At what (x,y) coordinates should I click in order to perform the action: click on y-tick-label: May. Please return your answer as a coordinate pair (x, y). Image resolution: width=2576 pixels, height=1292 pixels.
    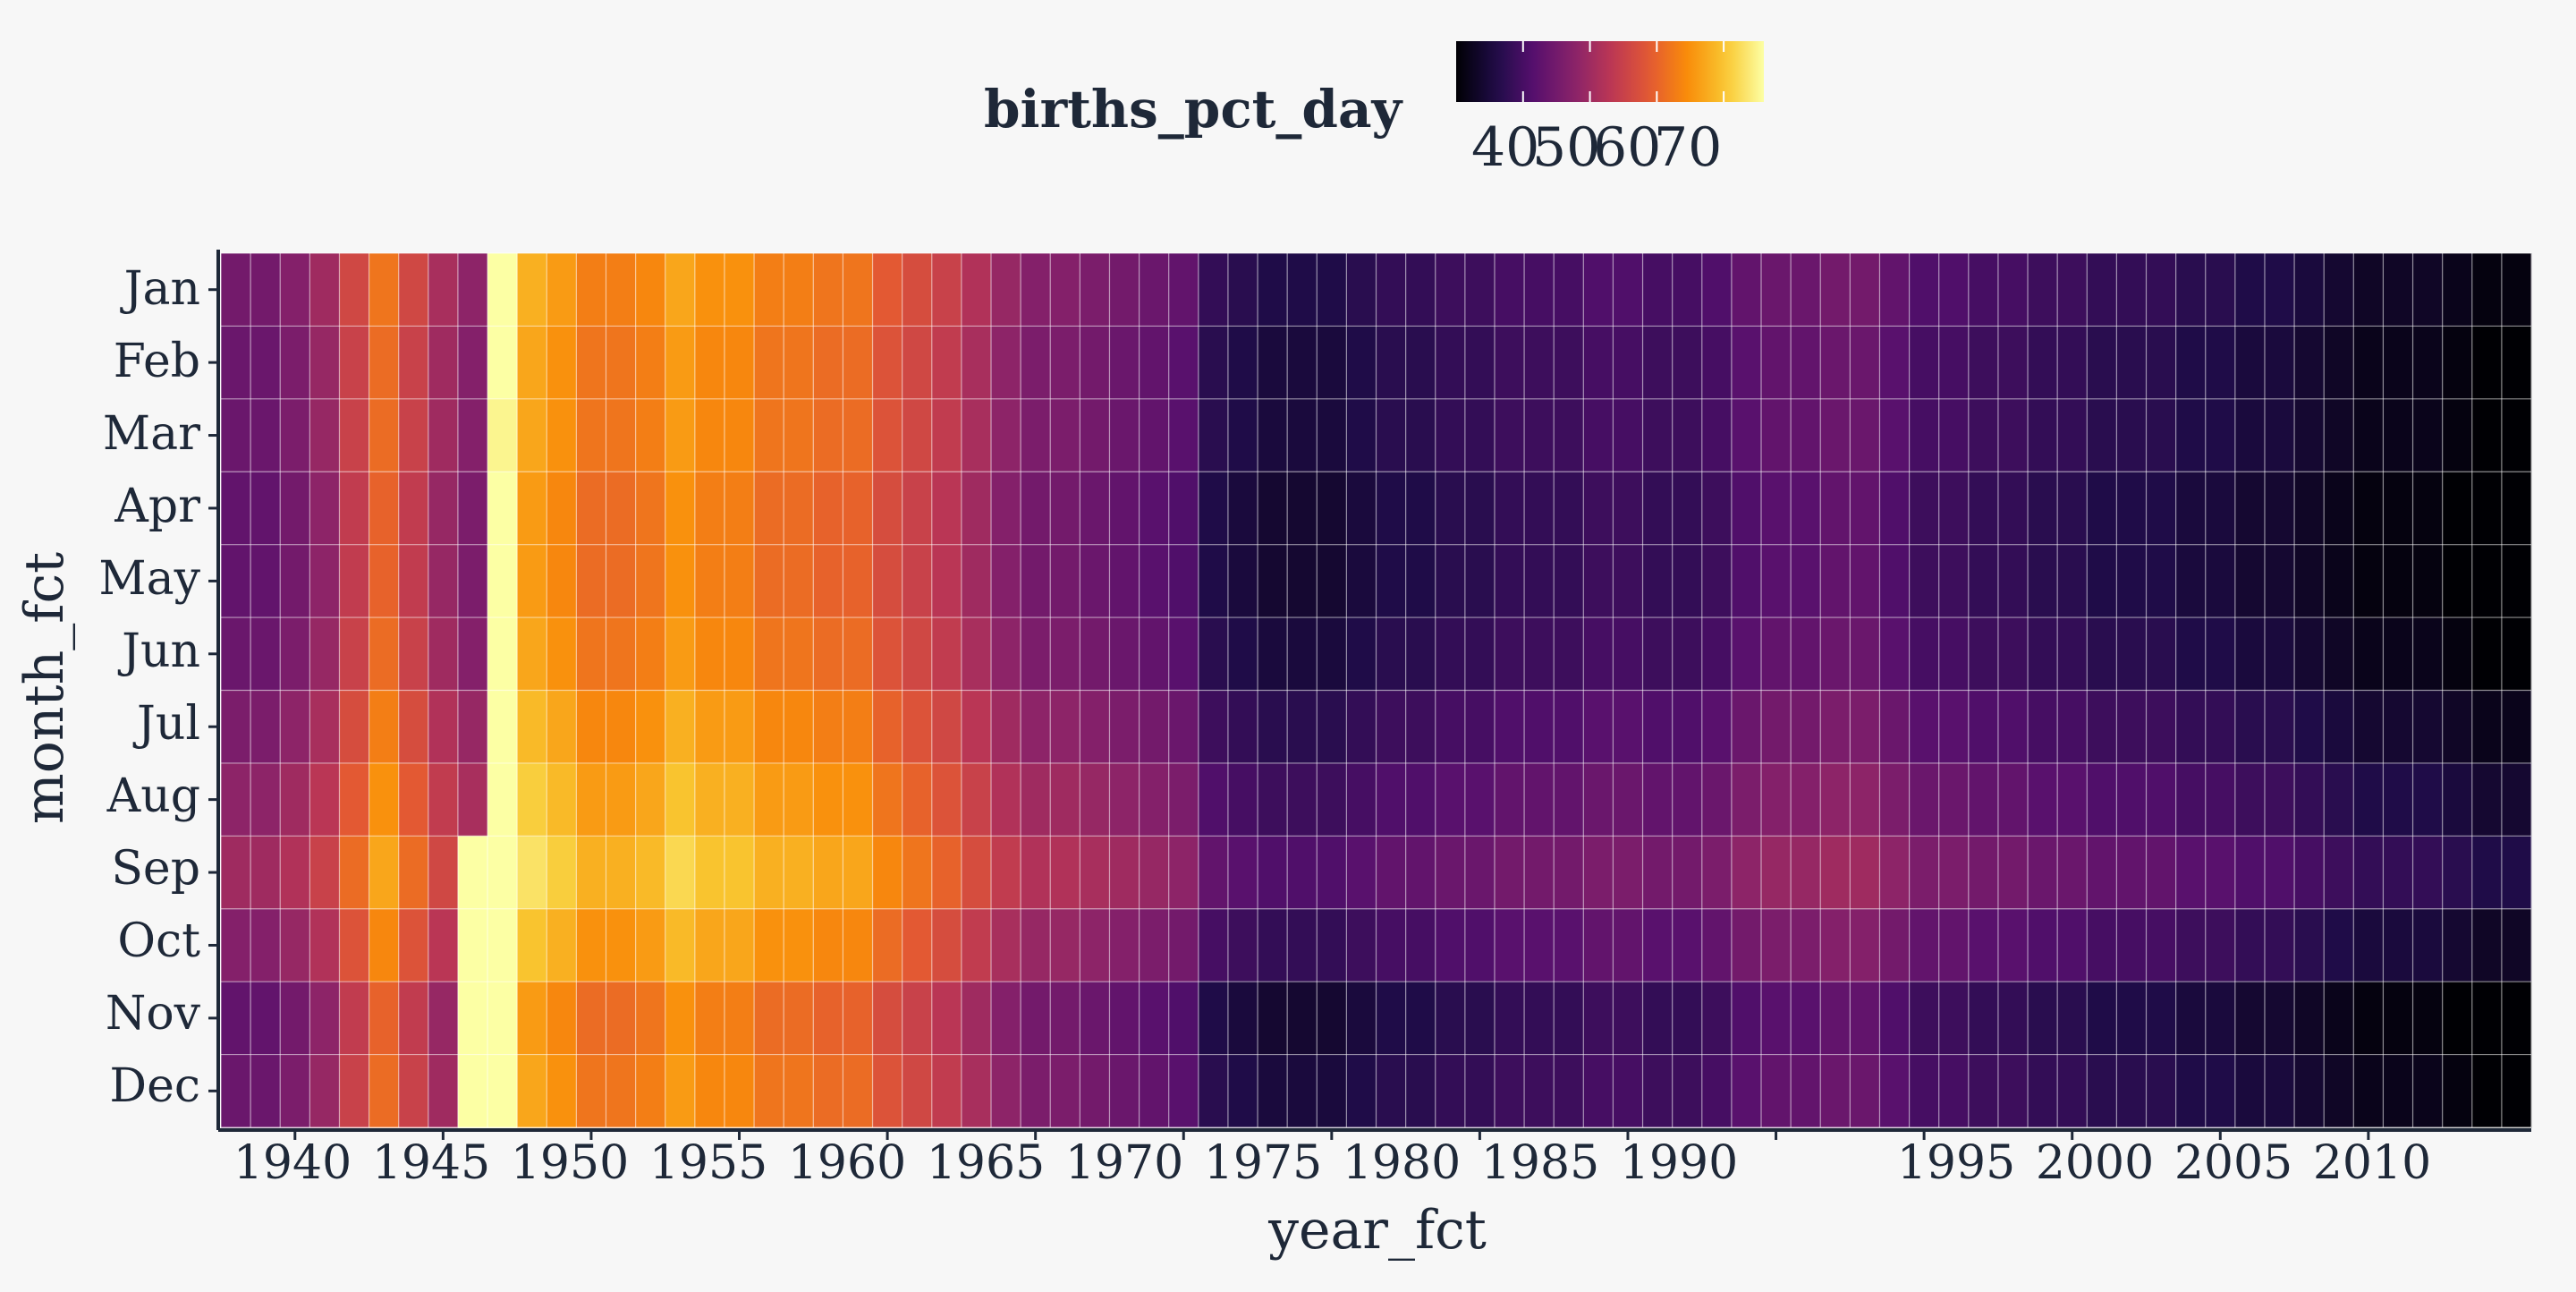
    Looking at the image, I should click on (149, 579).